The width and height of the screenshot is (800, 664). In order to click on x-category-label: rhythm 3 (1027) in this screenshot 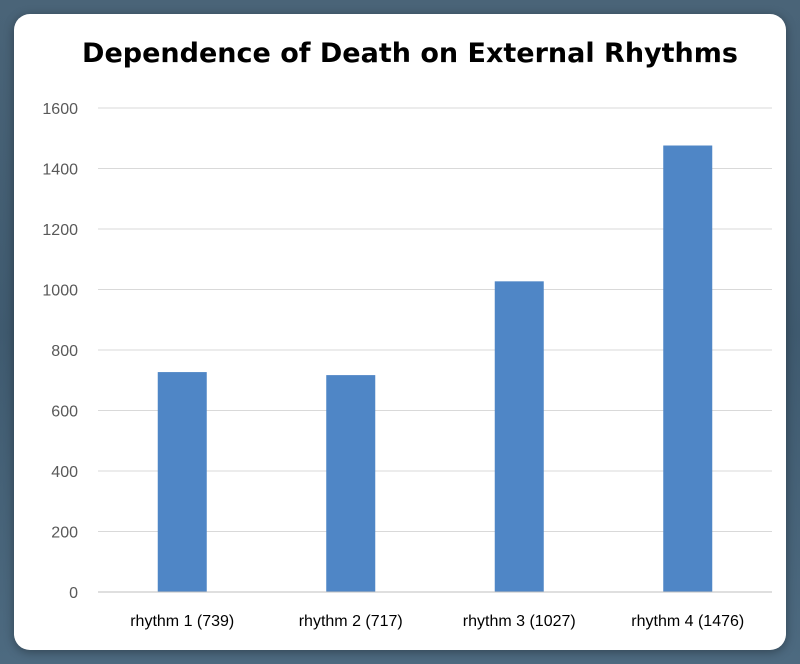, I will do `click(519, 621)`.